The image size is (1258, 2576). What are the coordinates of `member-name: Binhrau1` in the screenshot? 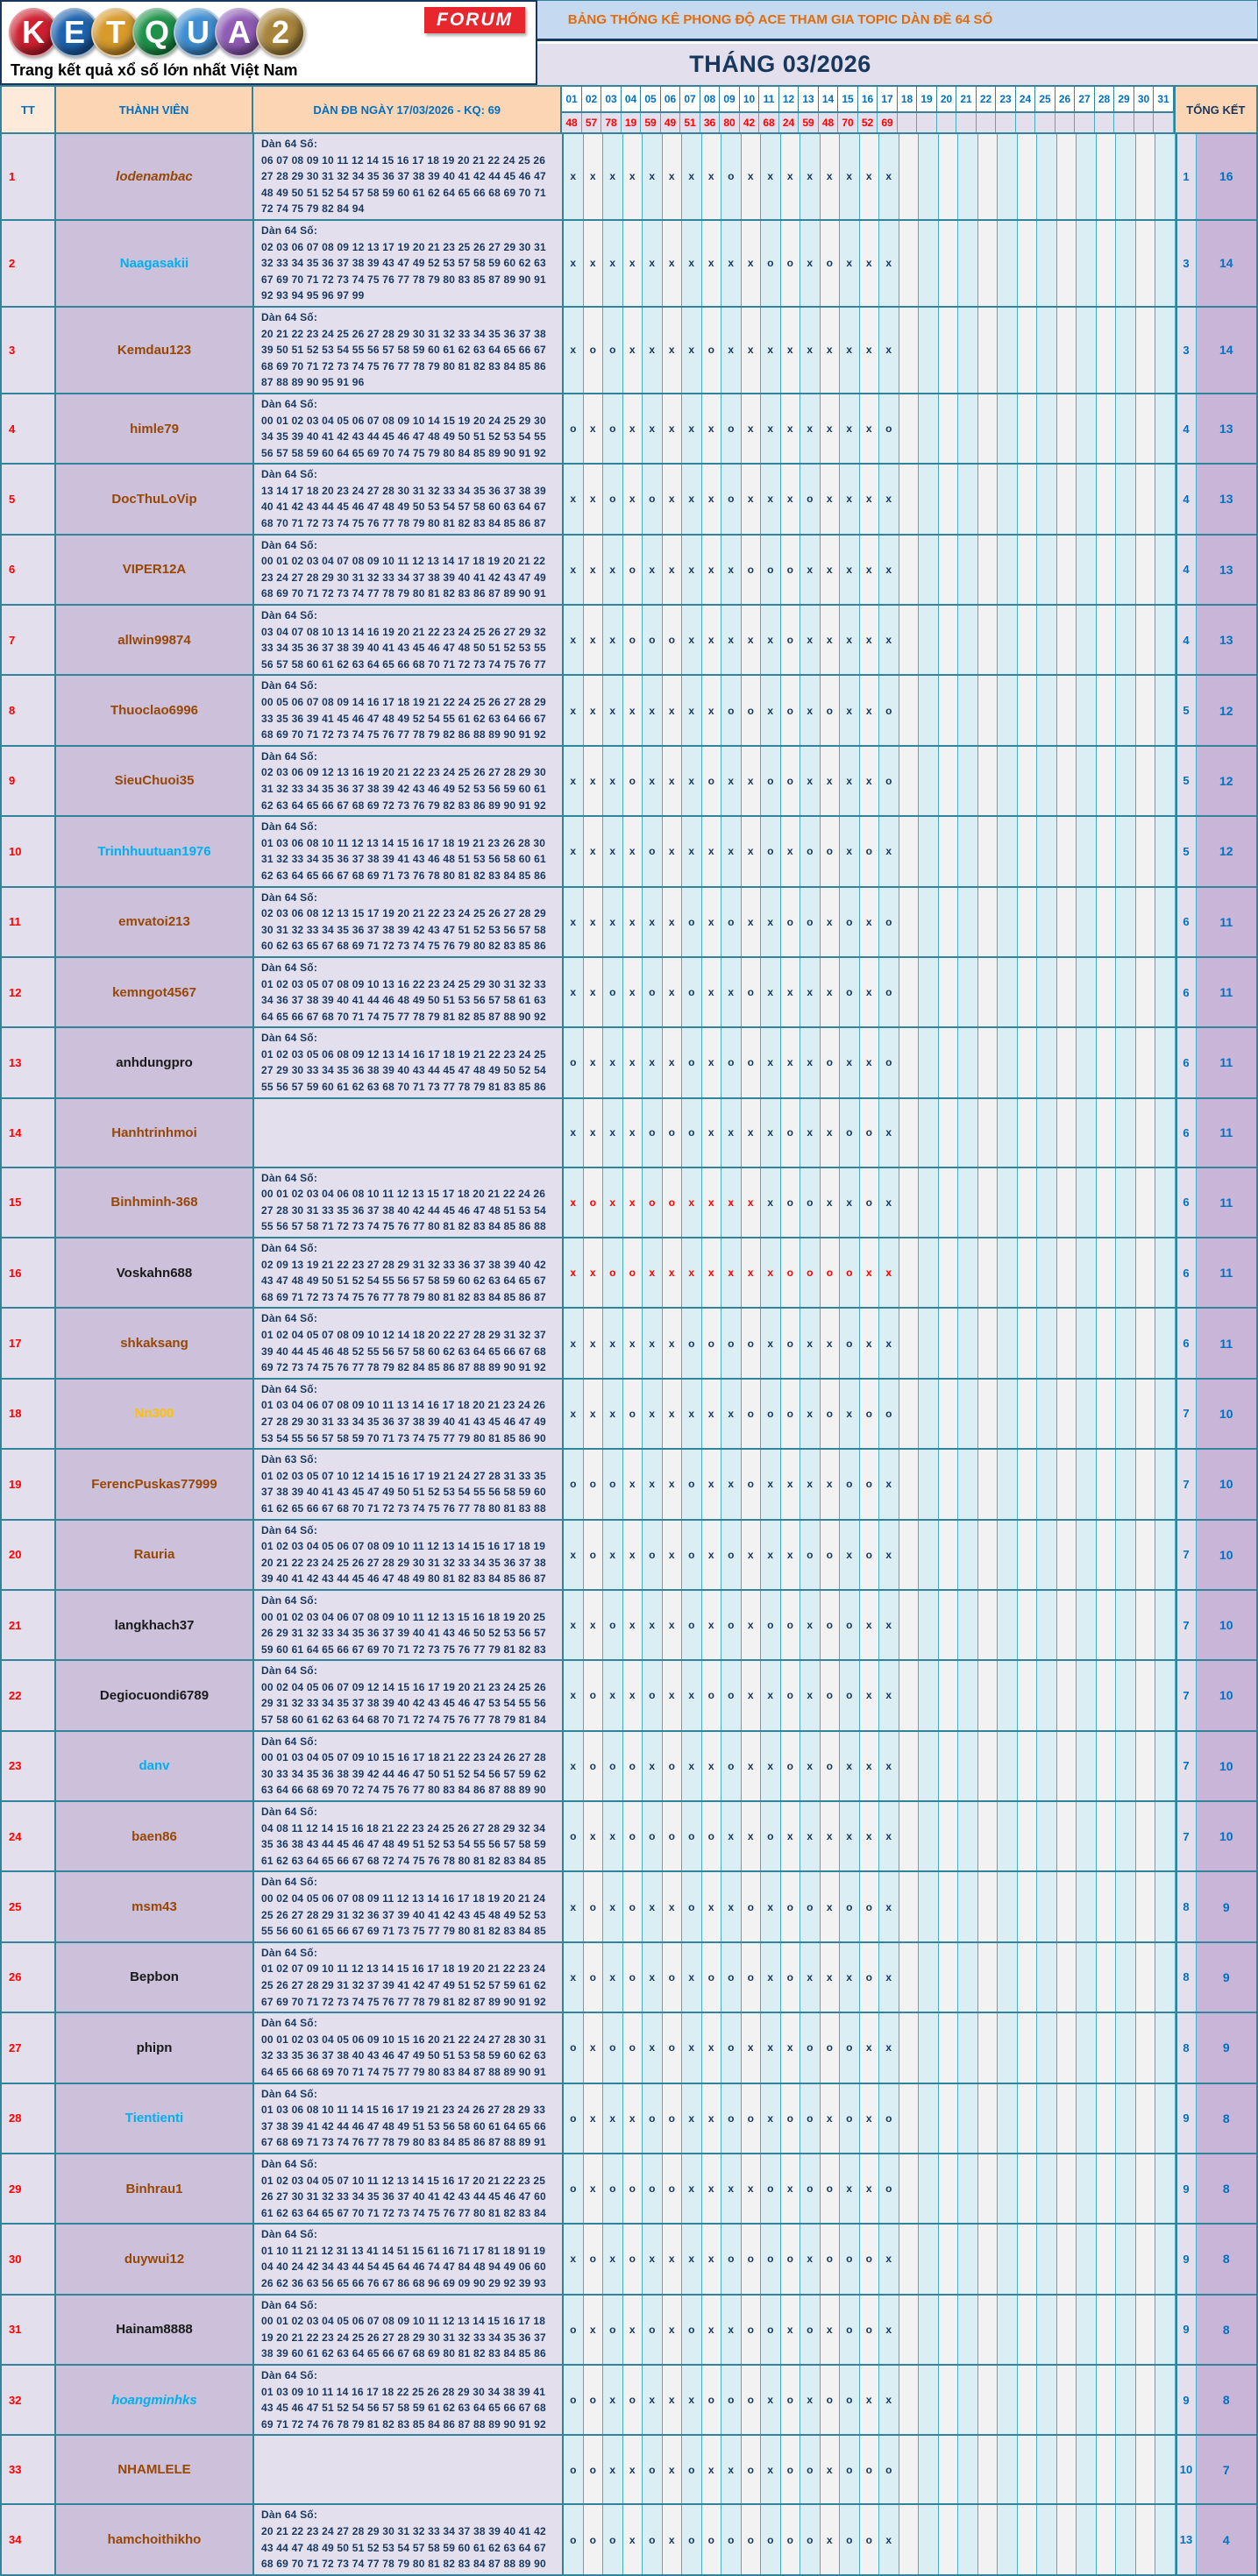 It's located at (155, 2189).